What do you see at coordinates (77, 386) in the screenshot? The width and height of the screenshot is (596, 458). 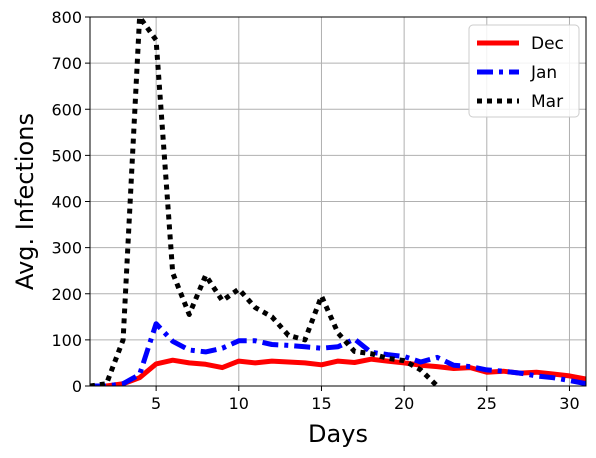 I see `y-tick-label: 0` at bounding box center [77, 386].